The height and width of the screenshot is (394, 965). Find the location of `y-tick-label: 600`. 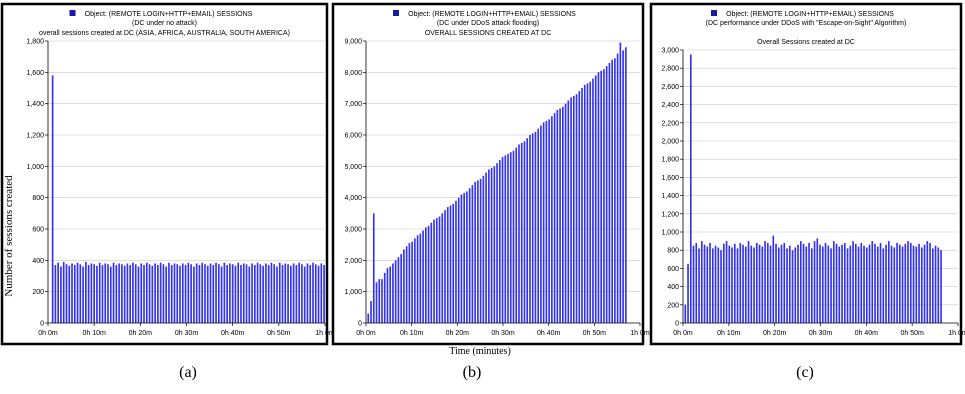

y-tick-label: 600 is located at coordinates (38, 230).